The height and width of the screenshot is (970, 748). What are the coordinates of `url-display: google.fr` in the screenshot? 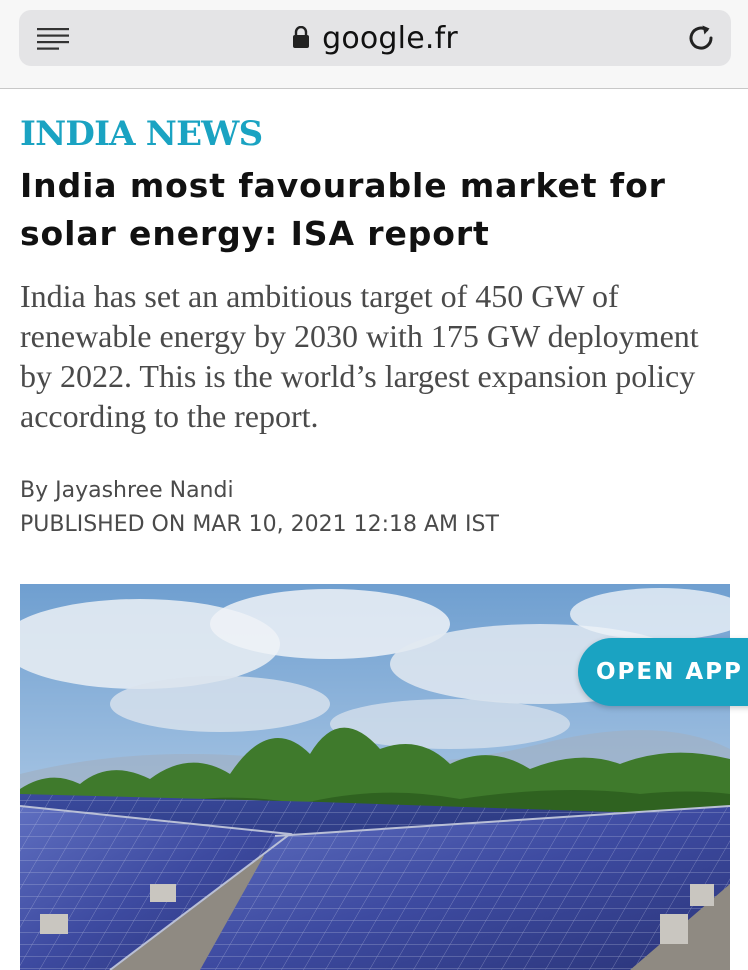 It's located at (375, 38).